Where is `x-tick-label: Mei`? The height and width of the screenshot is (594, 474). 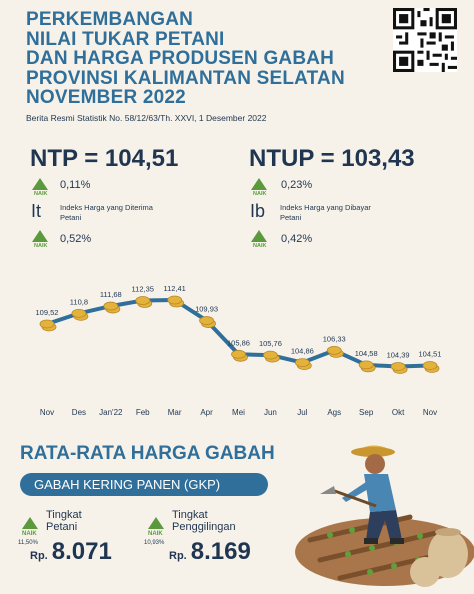 x-tick-label: Mei is located at coordinates (238, 412).